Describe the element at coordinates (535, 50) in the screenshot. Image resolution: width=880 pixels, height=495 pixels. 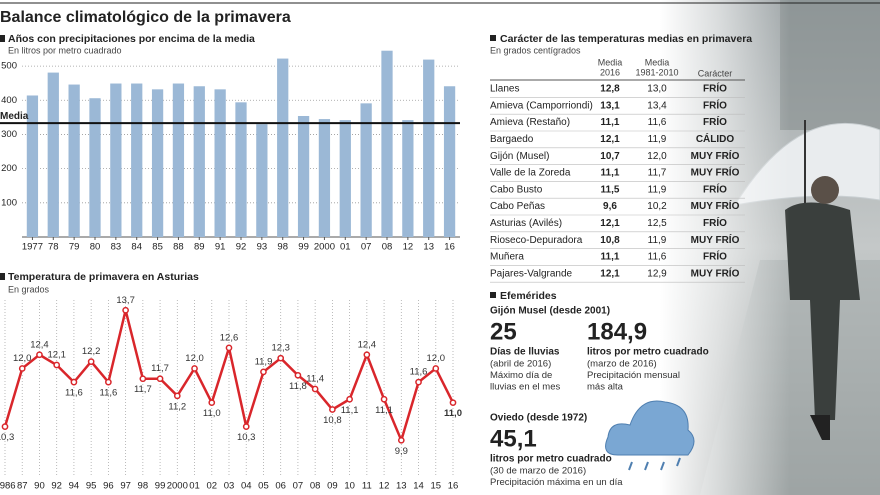
I see `table-subtitle: En grados centígrados` at that location.